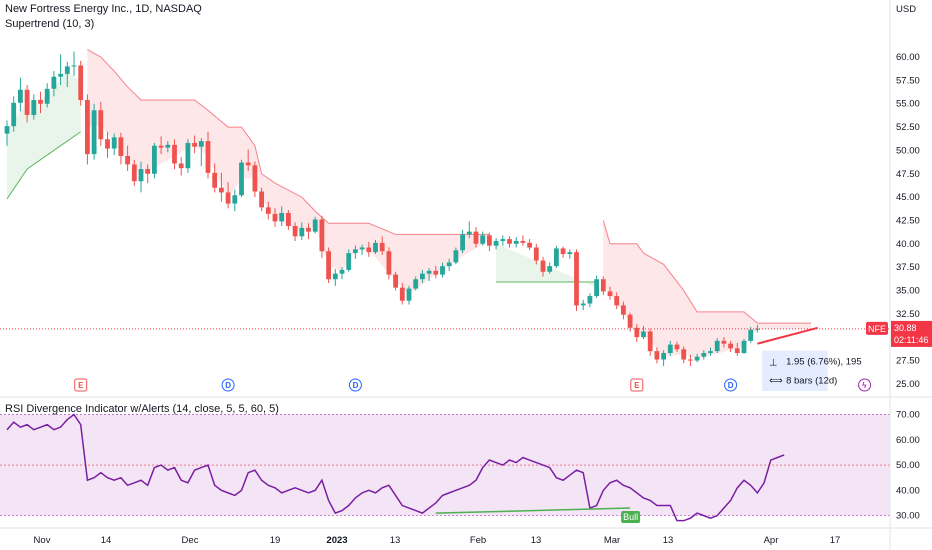 This screenshot has width=932, height=550. I want to click on symbol-title: New Fortress Energy Inc., 1D, NASDAQ, so click(103, 9).